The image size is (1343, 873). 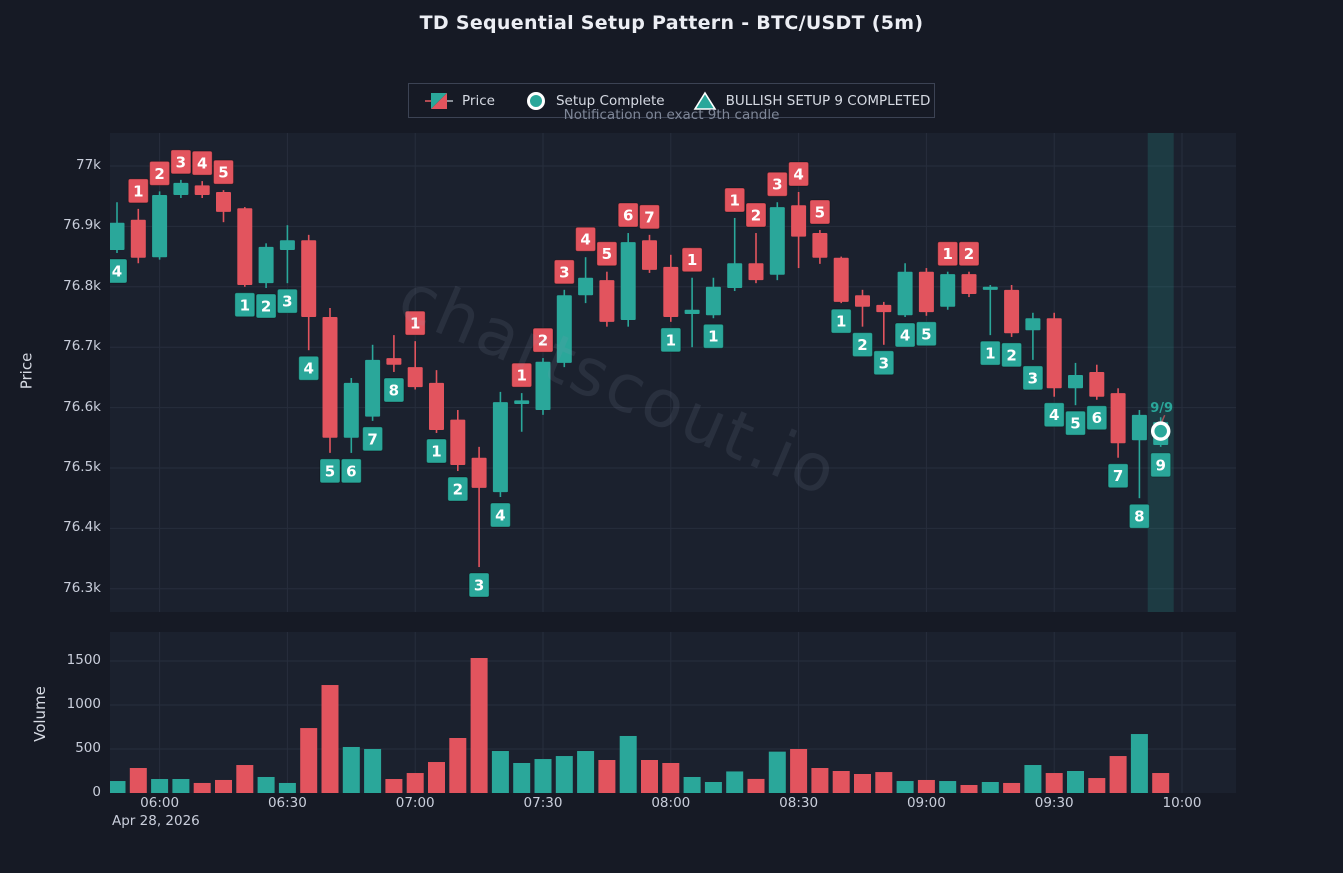 What do you see at coordinates (671, 115) in the screenshot?
I see `legend-subtitle-note: Notification on exact 9th candle` at bounding box center [671, 115].